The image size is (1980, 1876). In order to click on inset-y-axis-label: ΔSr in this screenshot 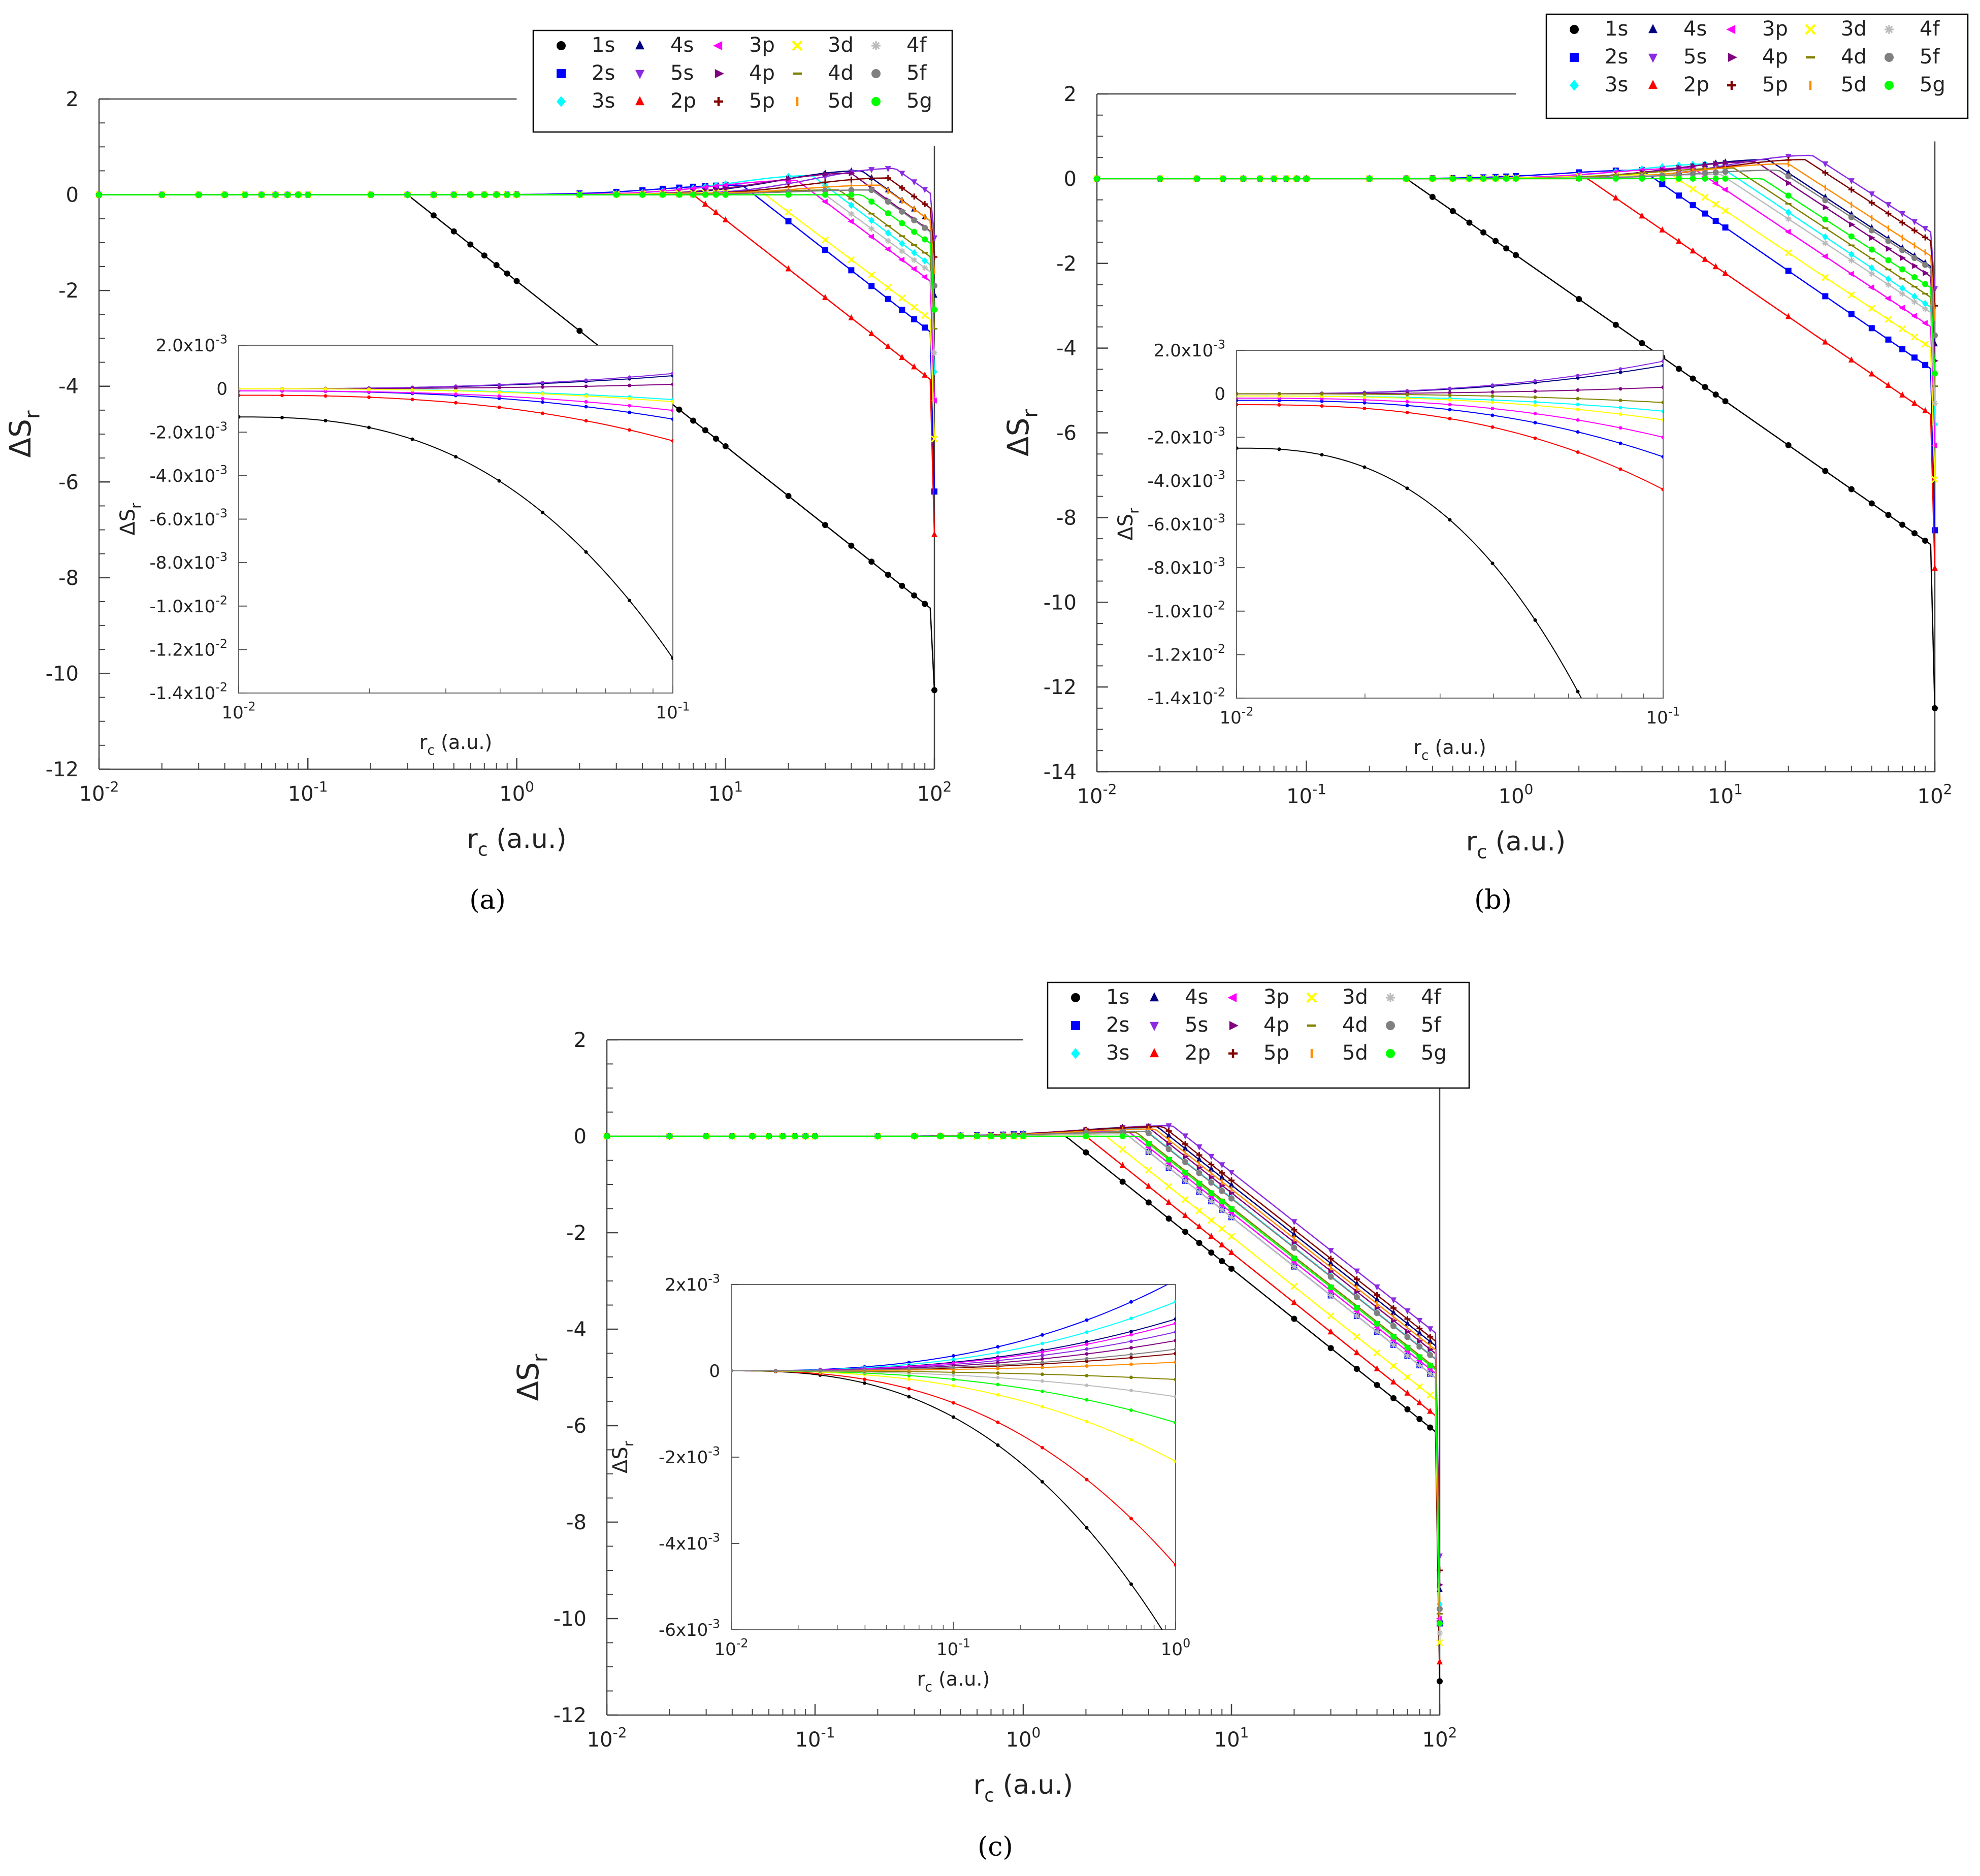, I will do `click(623, 1456)`.